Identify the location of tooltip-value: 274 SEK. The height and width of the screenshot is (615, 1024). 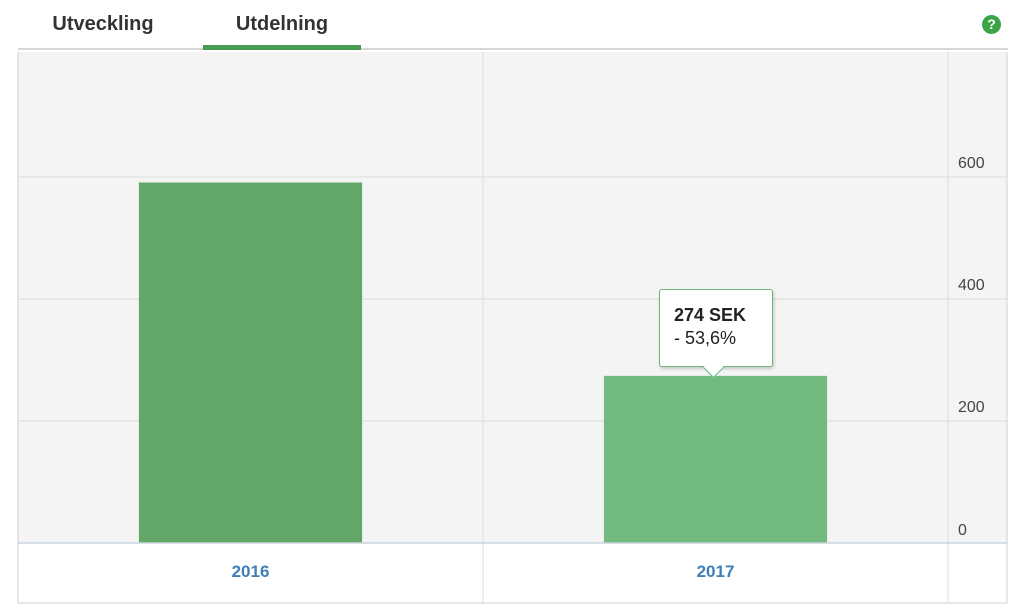
(710, 315).